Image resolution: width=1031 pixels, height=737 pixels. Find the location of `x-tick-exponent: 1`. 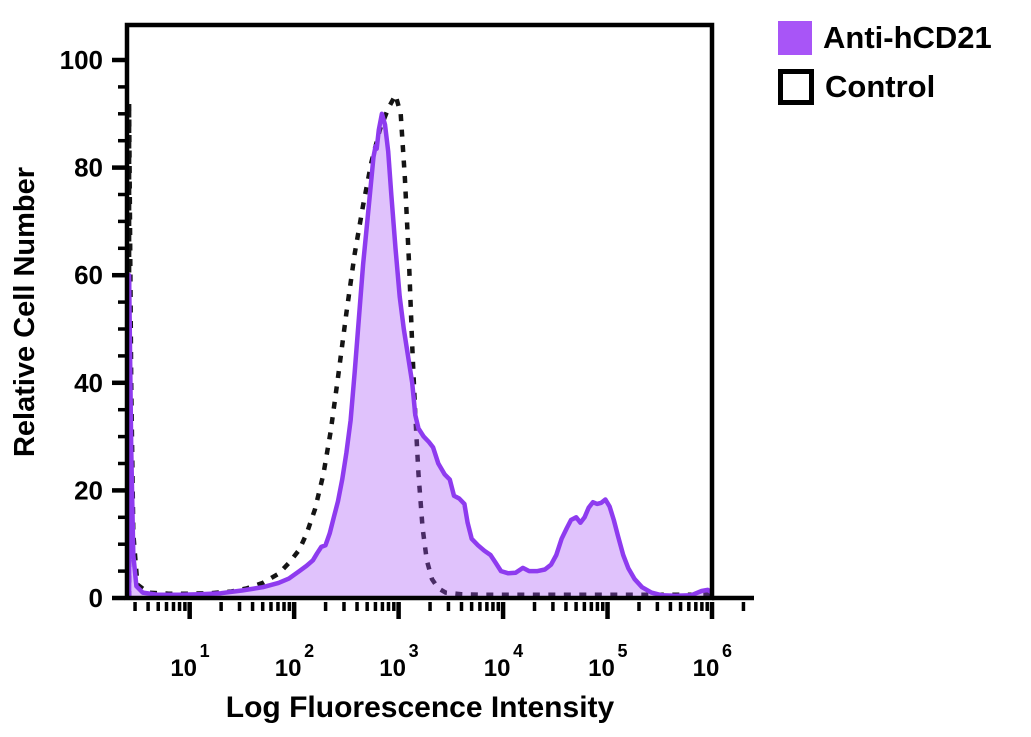

x-tick-exponent: 1 is located at coordinates (205, 651).